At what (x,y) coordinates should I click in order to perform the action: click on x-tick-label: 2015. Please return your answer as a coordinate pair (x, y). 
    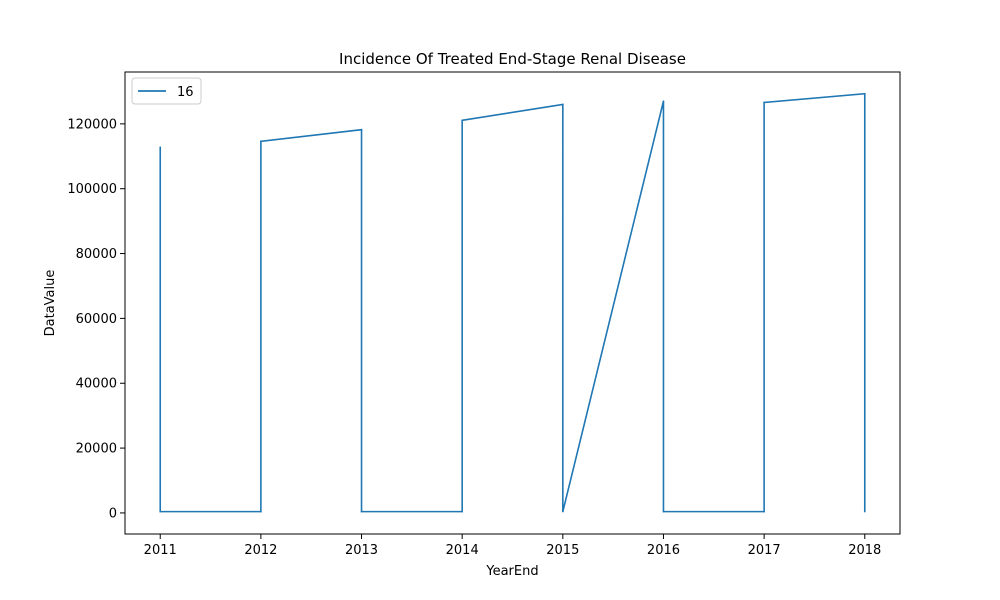
    Looking at the image, I should click on (562, 550).